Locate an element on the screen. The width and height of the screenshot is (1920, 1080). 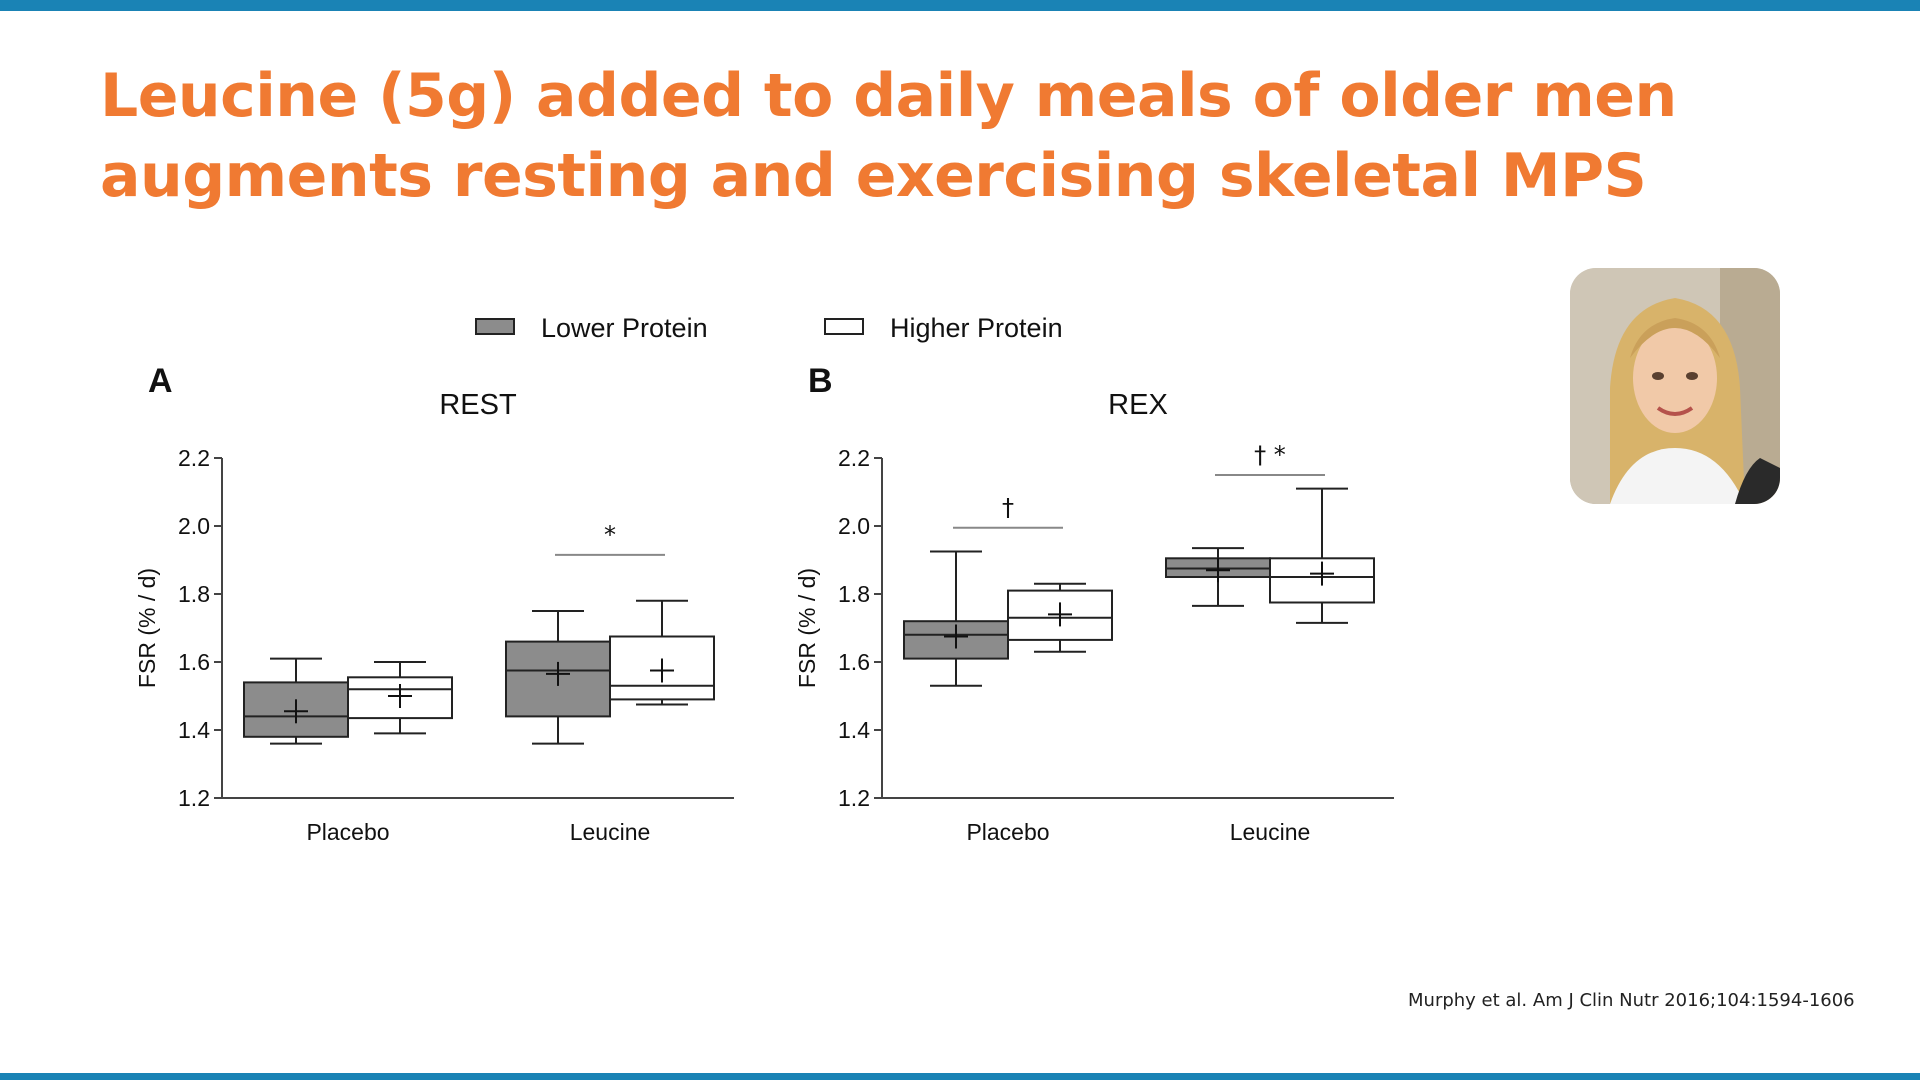
panel-b-annotation-0: † is located at coordinates (1008, 508).